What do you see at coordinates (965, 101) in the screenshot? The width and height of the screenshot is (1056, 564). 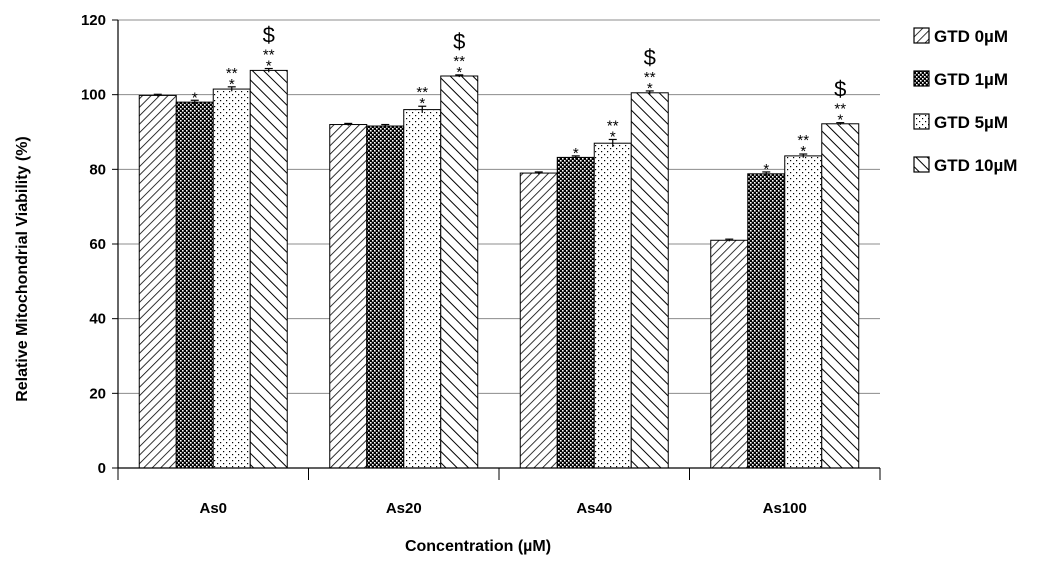 I see `legend: GTD 0µM GTD 1µM GTD 5µM GTD 10µM` at bounding box center [965, 101].